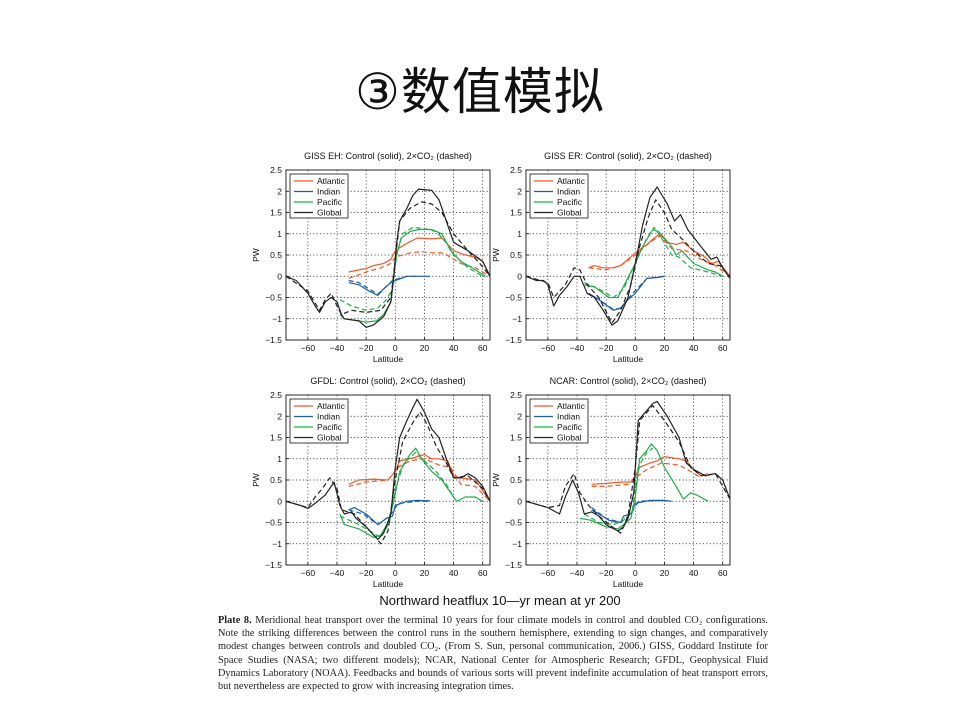 The height and width of the screenshot is (720, 960). I want to click on chart-title: GISS ER: Control (solid), 2×CO₂ (dashed), so click(628, 156).